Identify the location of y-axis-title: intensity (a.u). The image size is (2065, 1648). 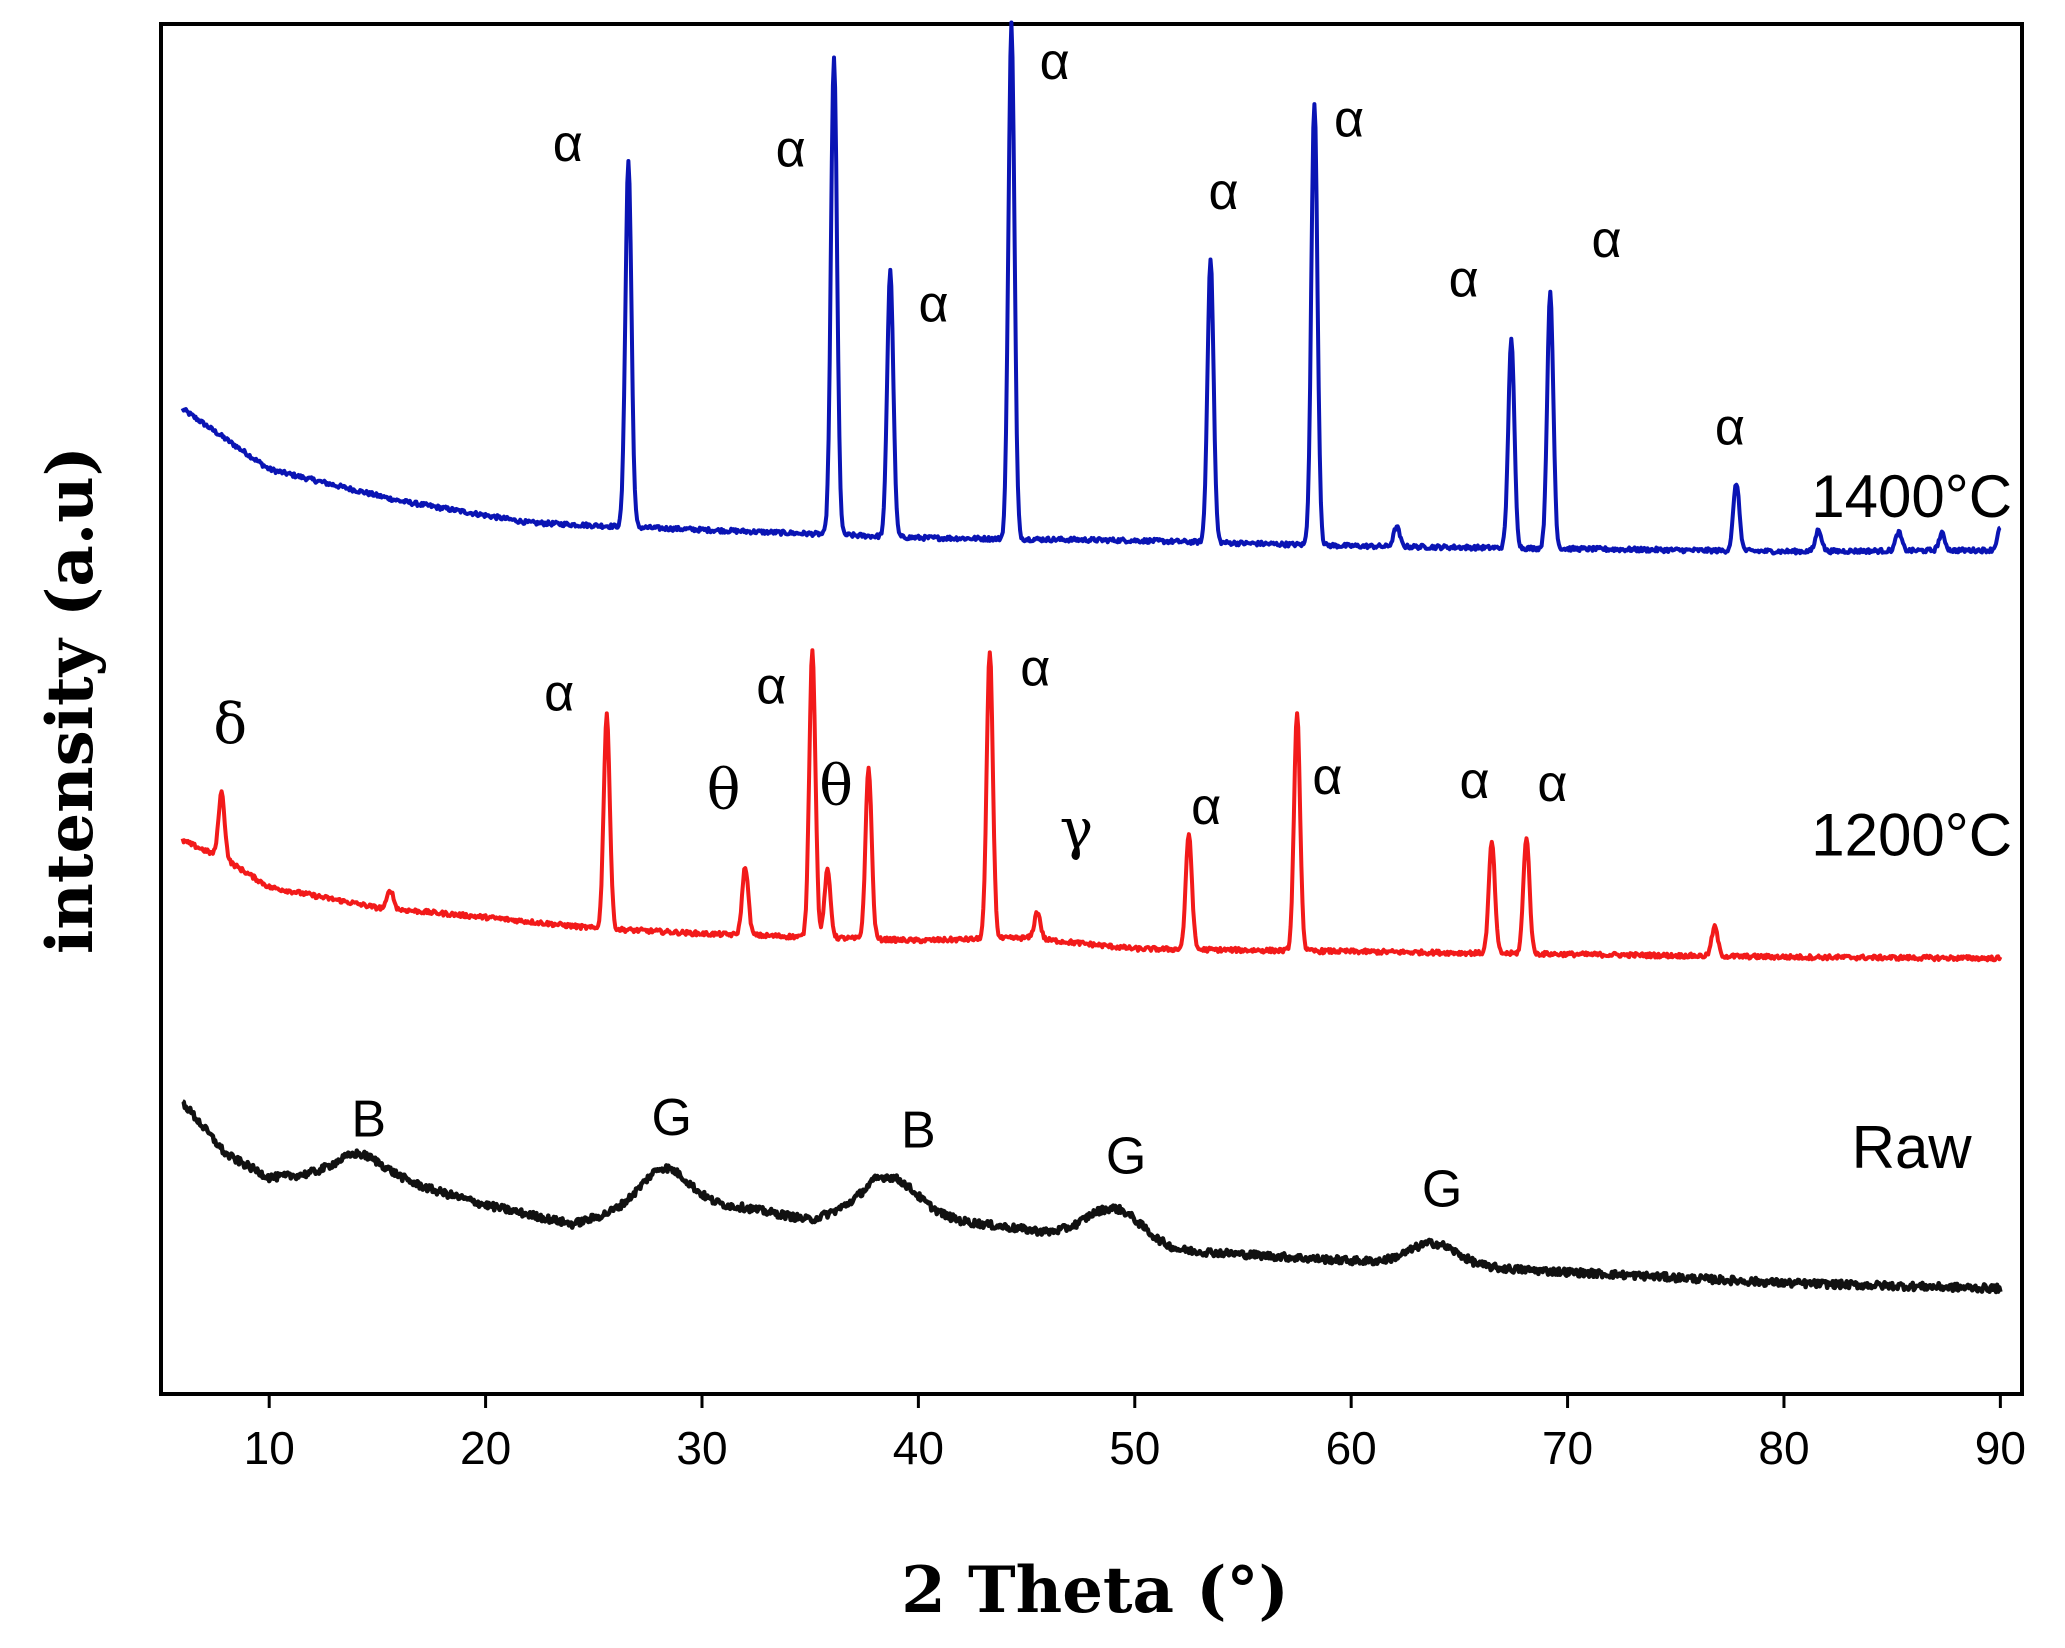
(70, 700).